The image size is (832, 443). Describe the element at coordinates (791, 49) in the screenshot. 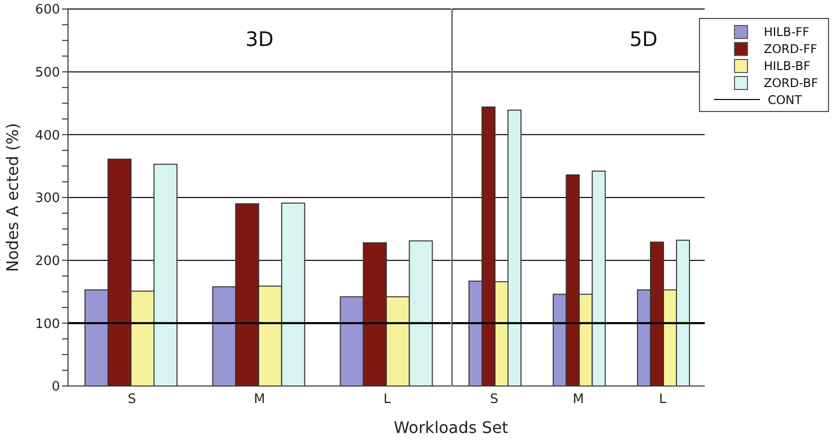

I see `legend-label: ZORD-FF` at that location.